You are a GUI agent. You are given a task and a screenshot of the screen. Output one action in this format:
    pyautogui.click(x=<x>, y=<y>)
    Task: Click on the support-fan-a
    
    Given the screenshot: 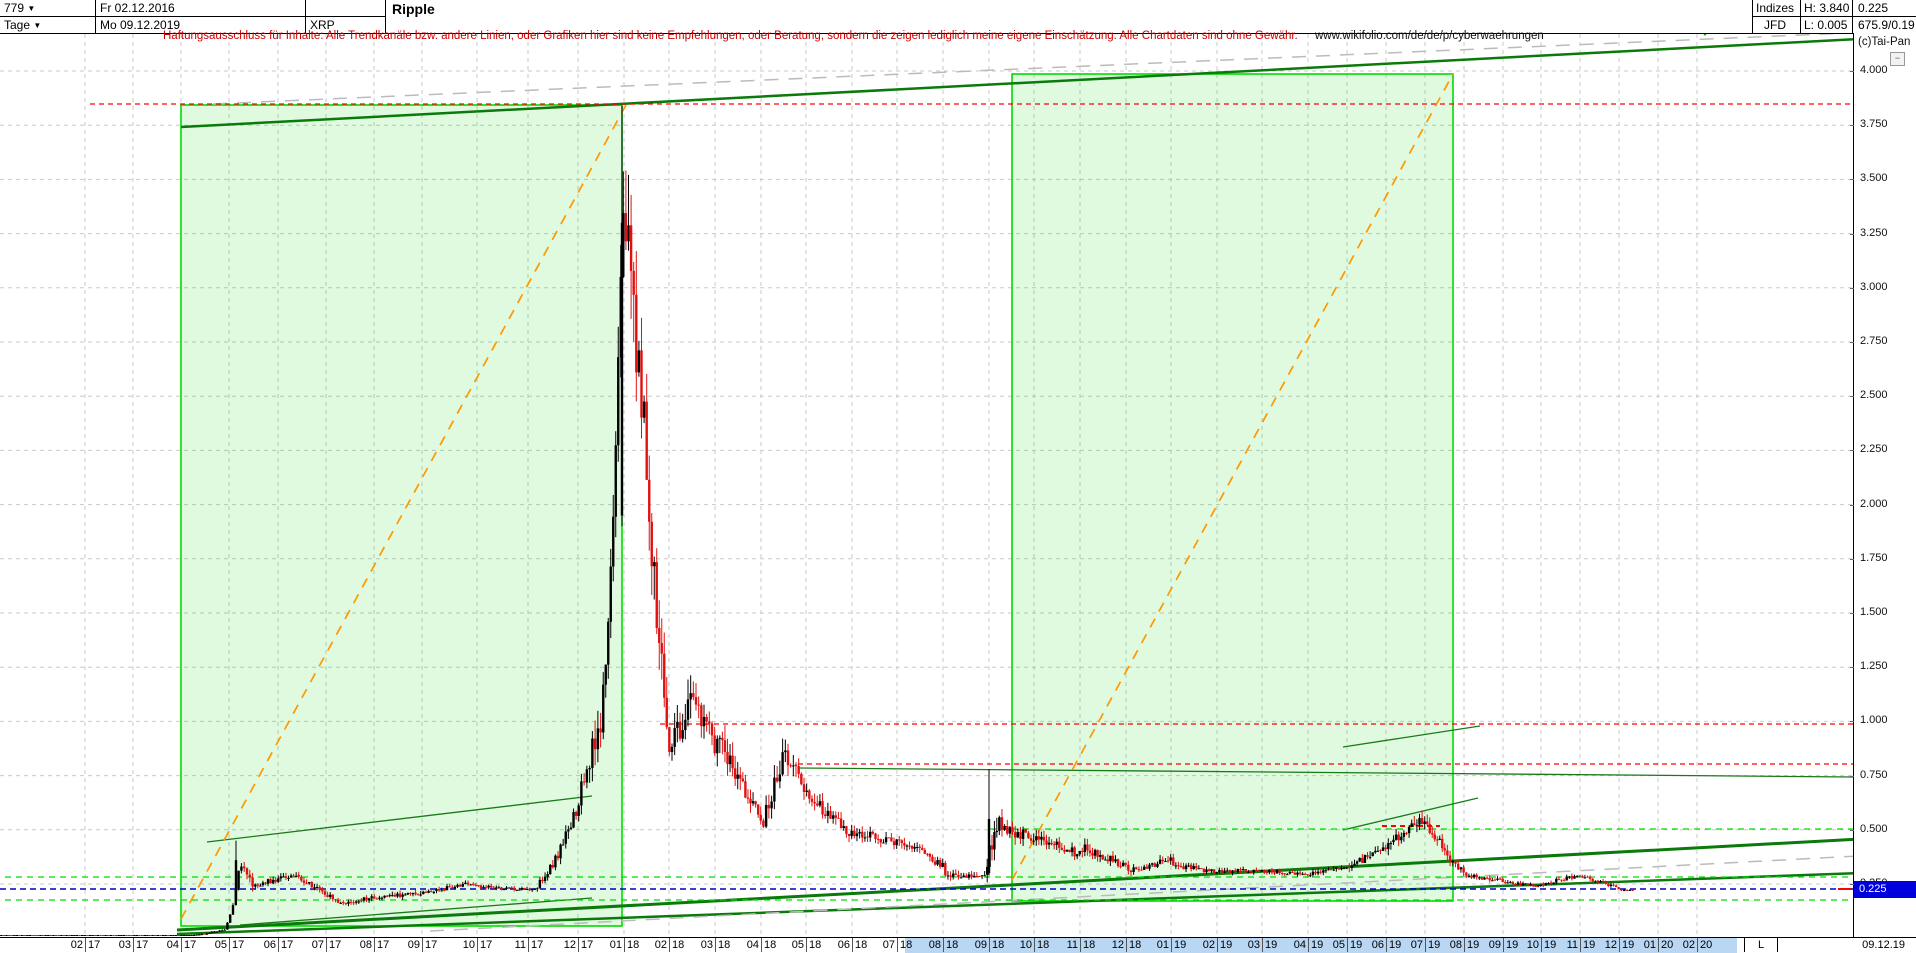 What is the action you would take?
    pyautogui.click(x=1046, y=883)
    